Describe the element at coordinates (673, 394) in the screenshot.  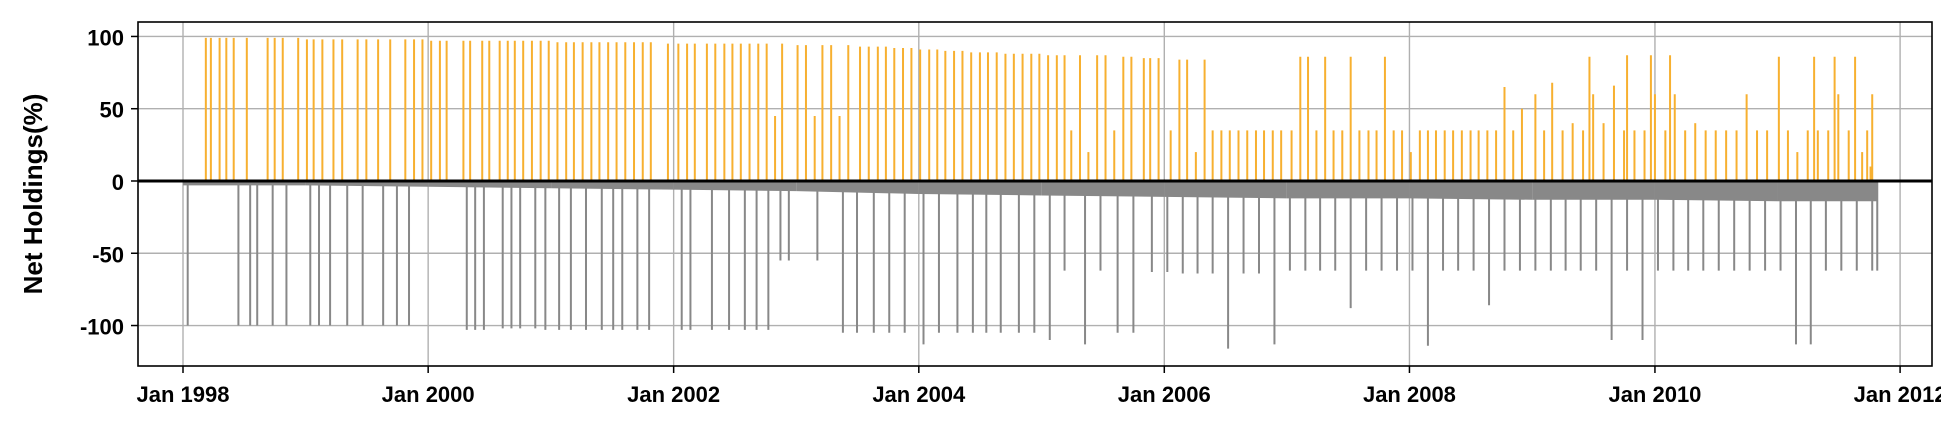
I see `x-tick-label: Jan 2002` at that location.